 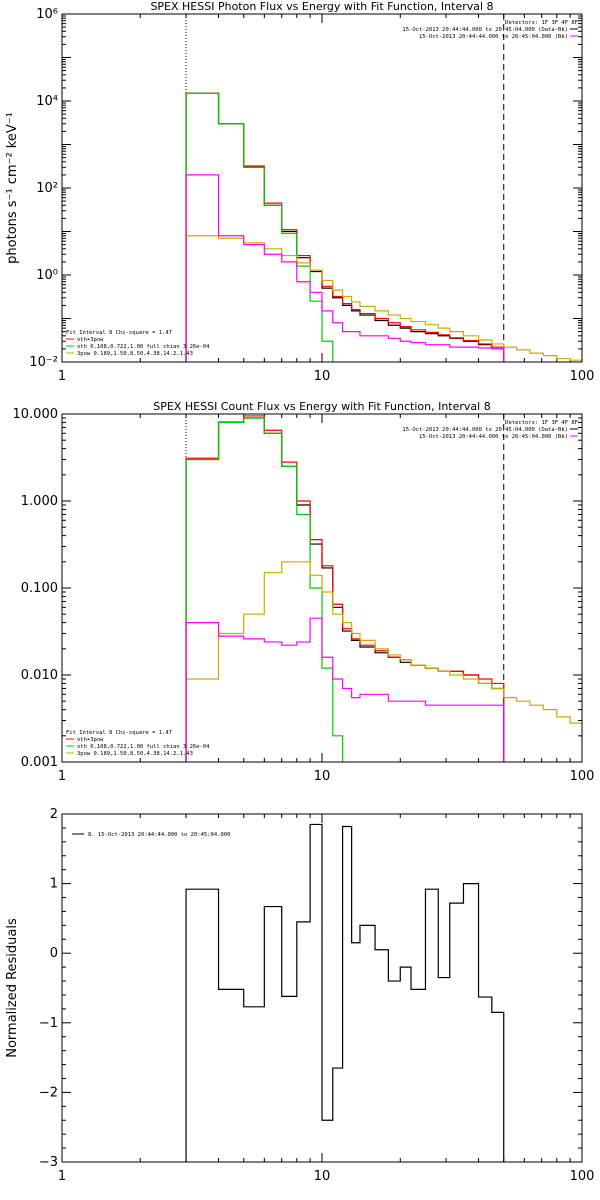 What do you see at coordinates (43, 362) in the screenshot?
I see `y-tick-label: 10⁻²` at bounding box center [43, 362].